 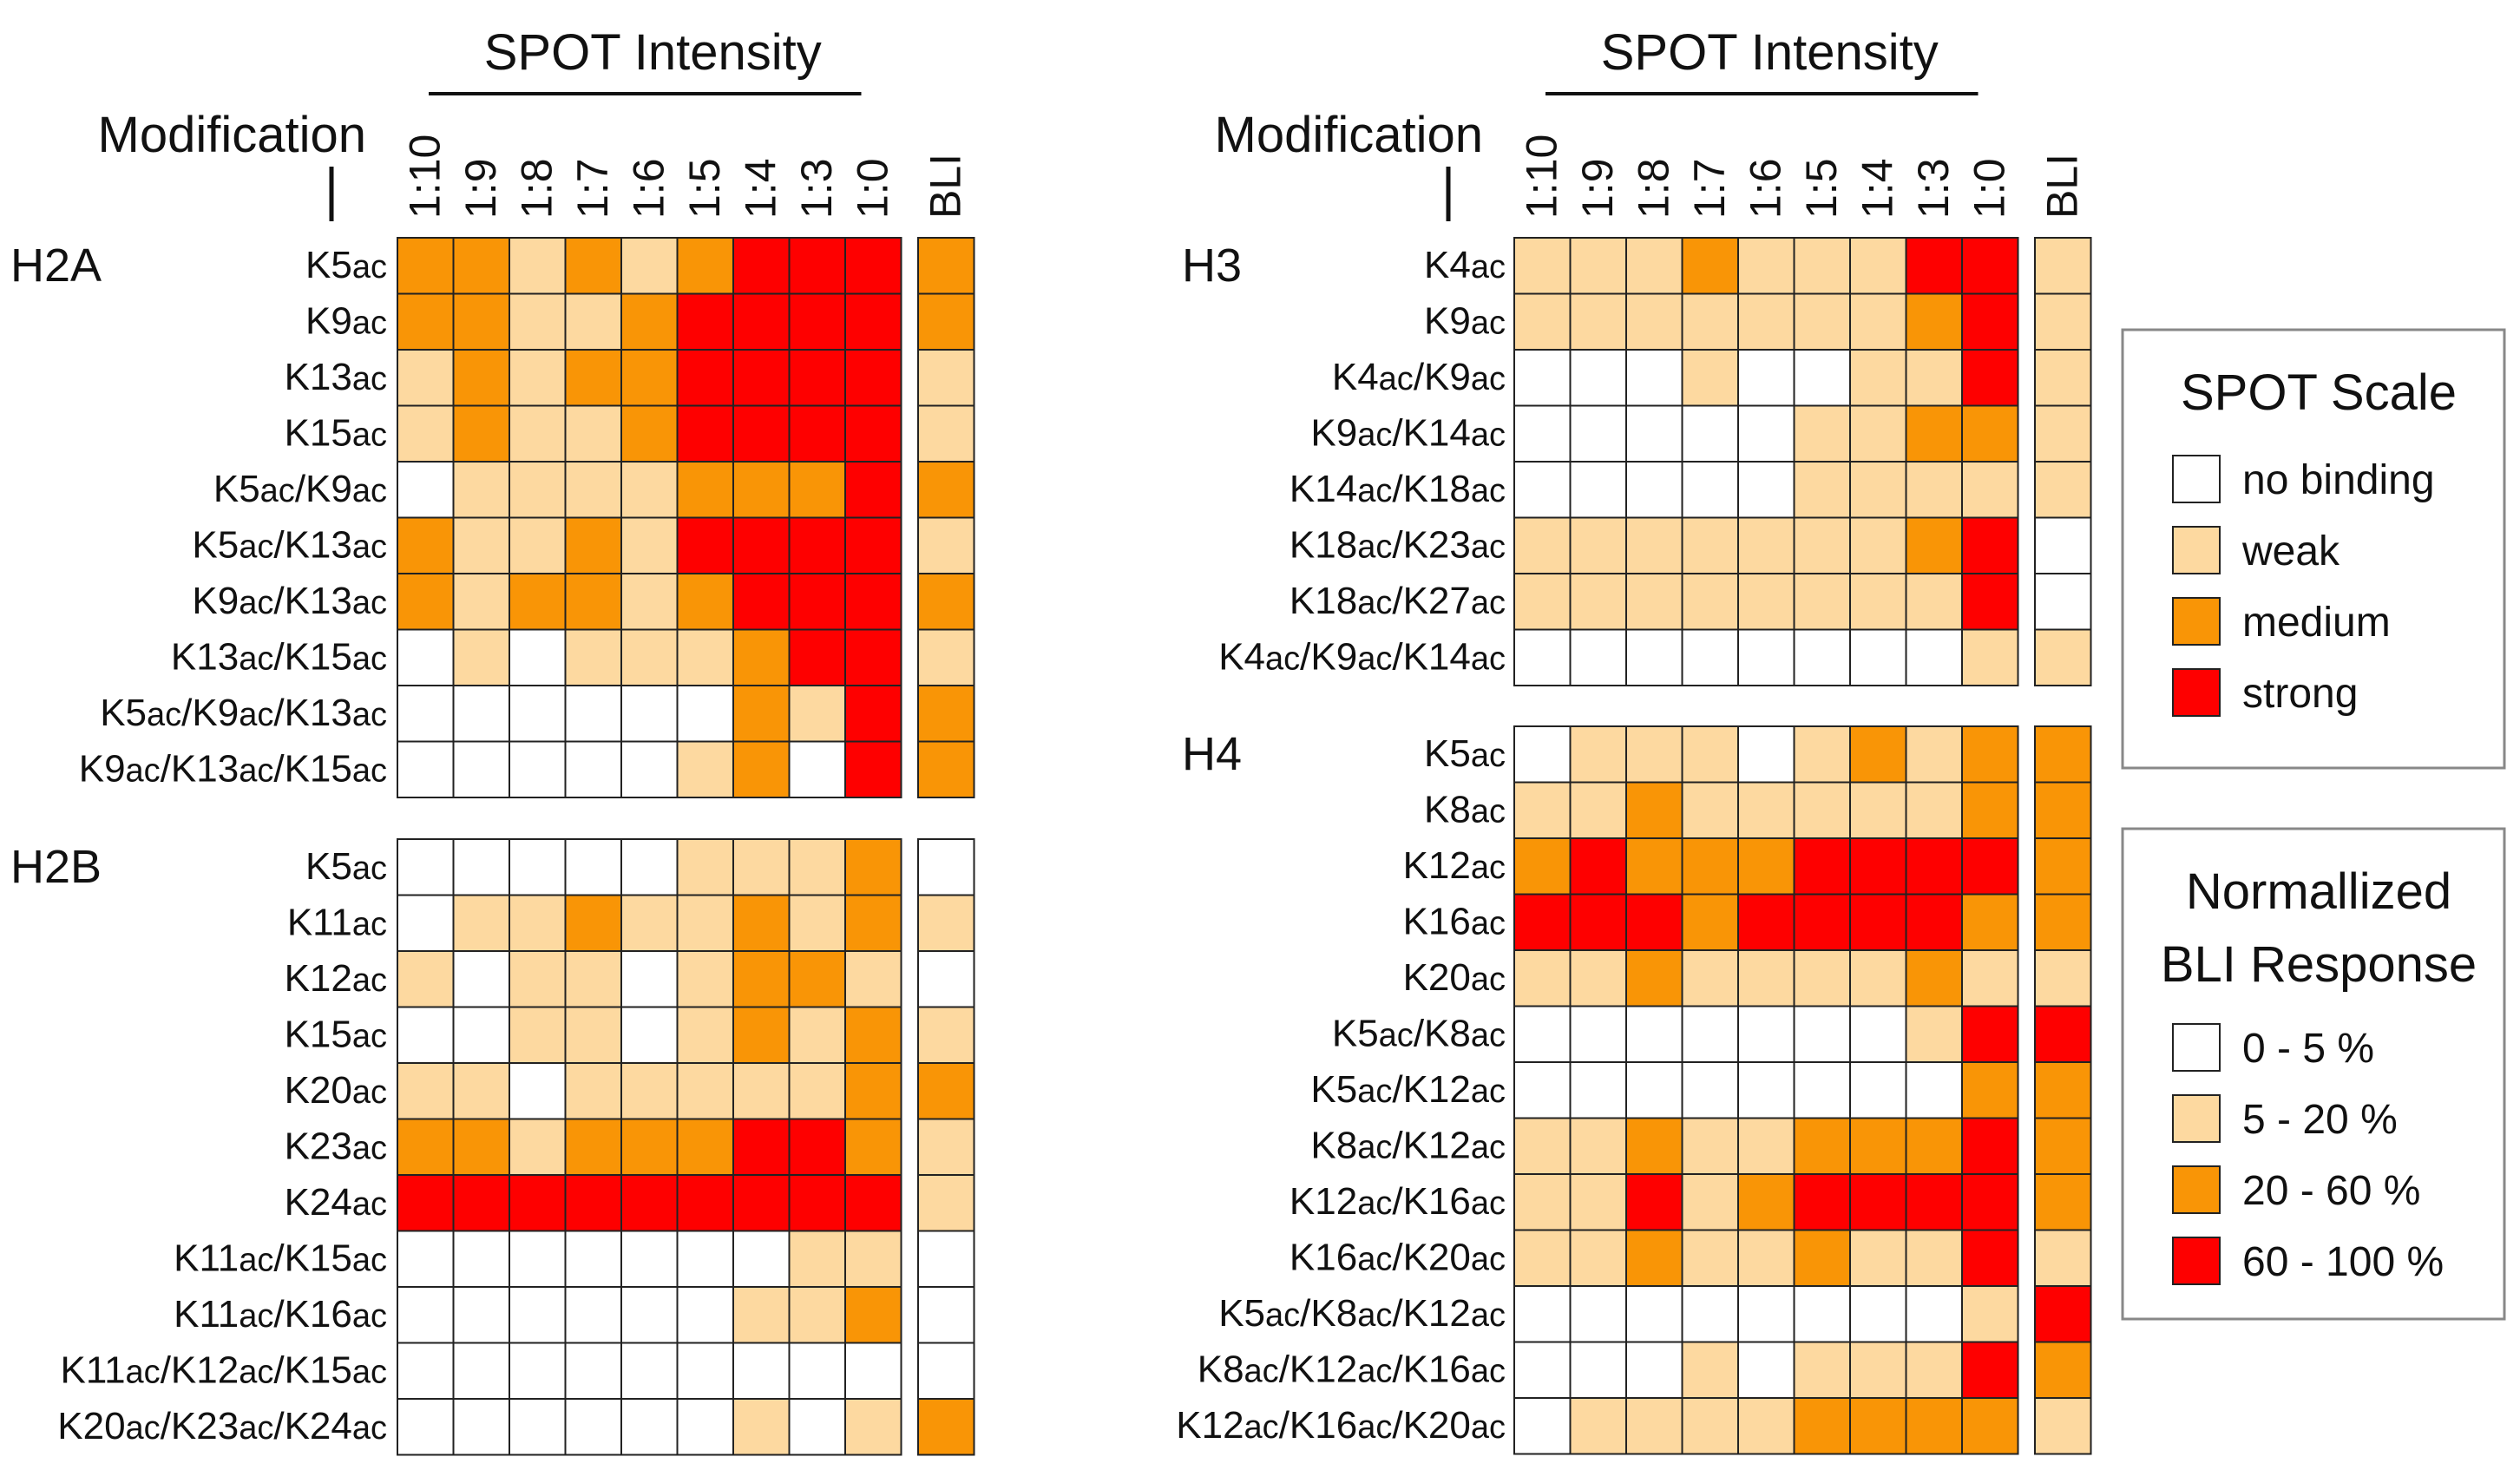 I want to click on column-label: 1:8, so click(x=536, y=188).